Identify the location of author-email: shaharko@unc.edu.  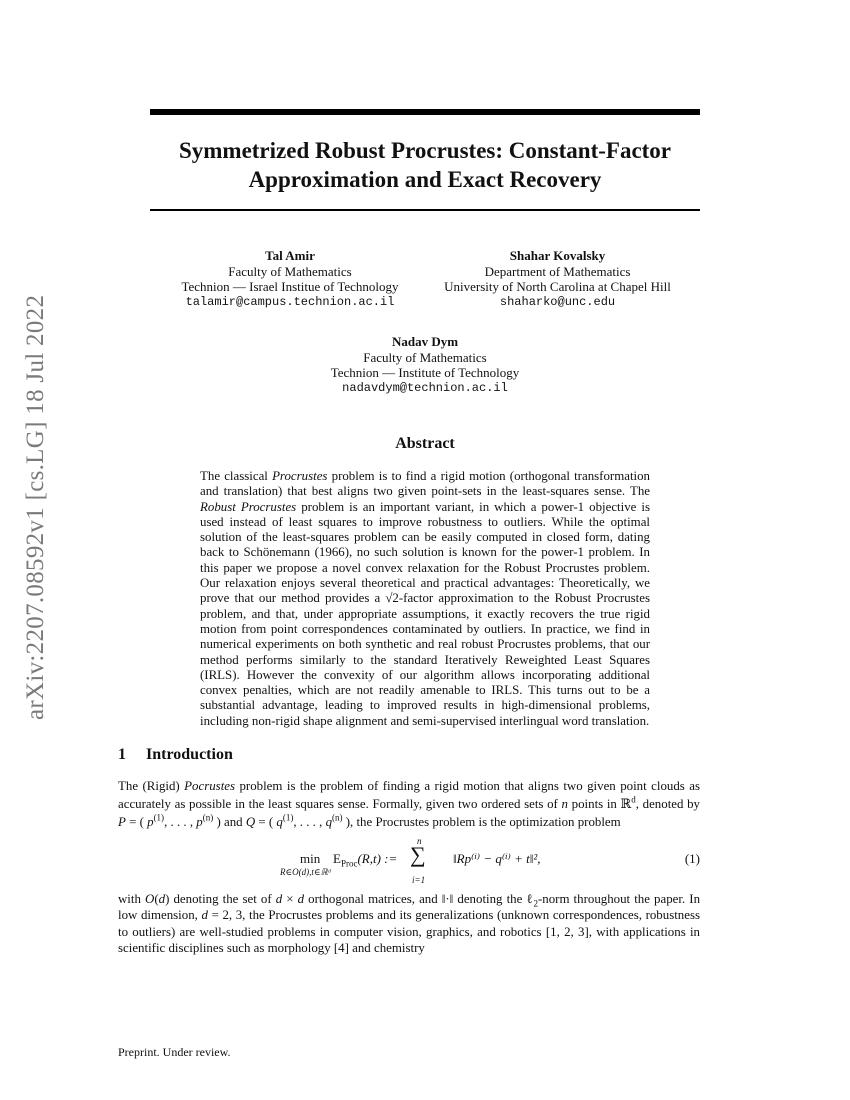
(557, 301).